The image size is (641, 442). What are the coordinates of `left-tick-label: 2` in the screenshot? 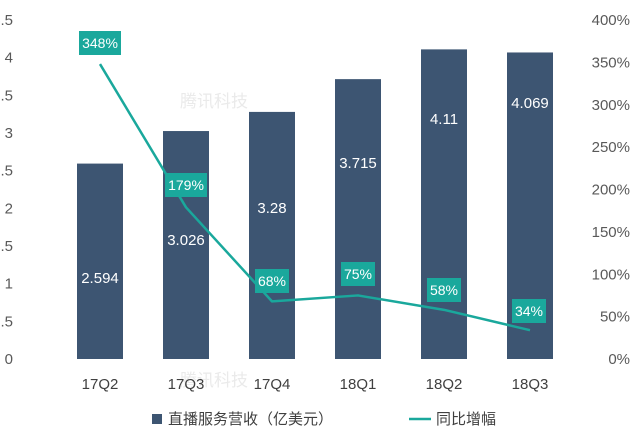 It's located at (9, 208).